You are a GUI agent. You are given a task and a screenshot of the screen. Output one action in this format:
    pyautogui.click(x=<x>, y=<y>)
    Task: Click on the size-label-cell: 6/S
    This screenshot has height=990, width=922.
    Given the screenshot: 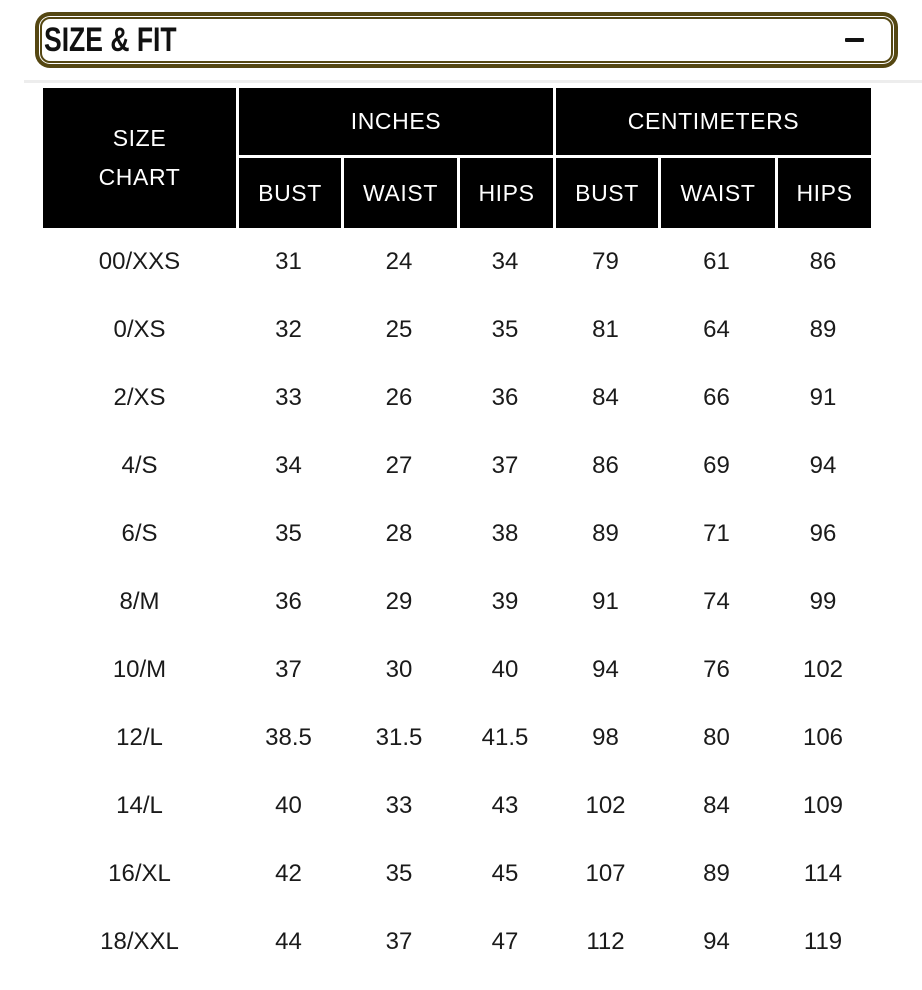 What is the action you would take?
    pyautogui.click(x=139, y=534)
    